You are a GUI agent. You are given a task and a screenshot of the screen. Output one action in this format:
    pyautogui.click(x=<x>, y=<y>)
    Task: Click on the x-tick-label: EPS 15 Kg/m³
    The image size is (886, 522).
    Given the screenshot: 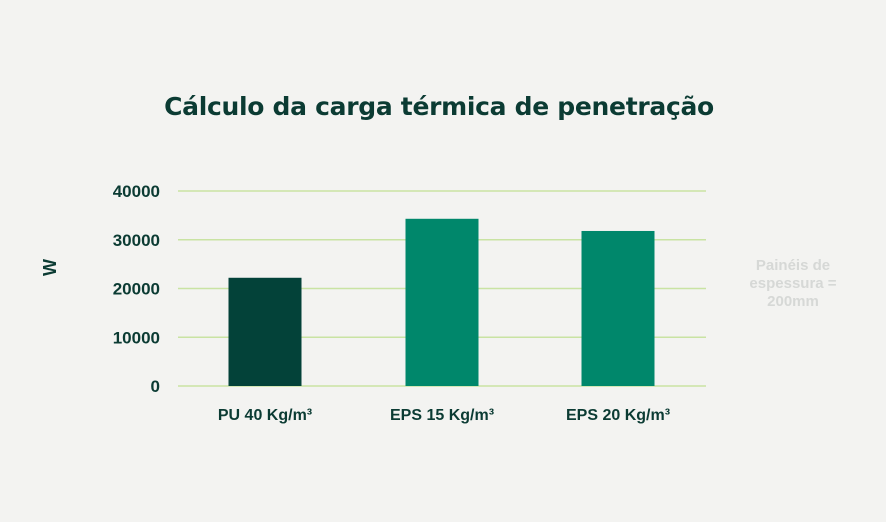 What is the action you would take?
    pyautogui.click(x=442, y=415)
    